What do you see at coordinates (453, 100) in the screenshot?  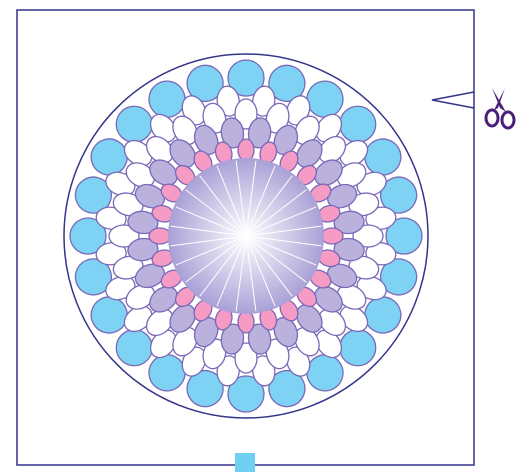 I see `cut-notch` at bounding box center [453, 100].